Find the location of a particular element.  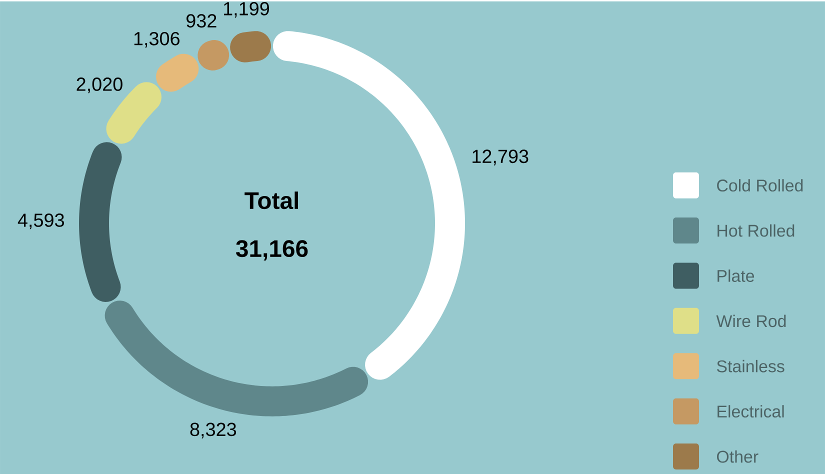

legend-label: Plate is located at coordinates (736, 275).